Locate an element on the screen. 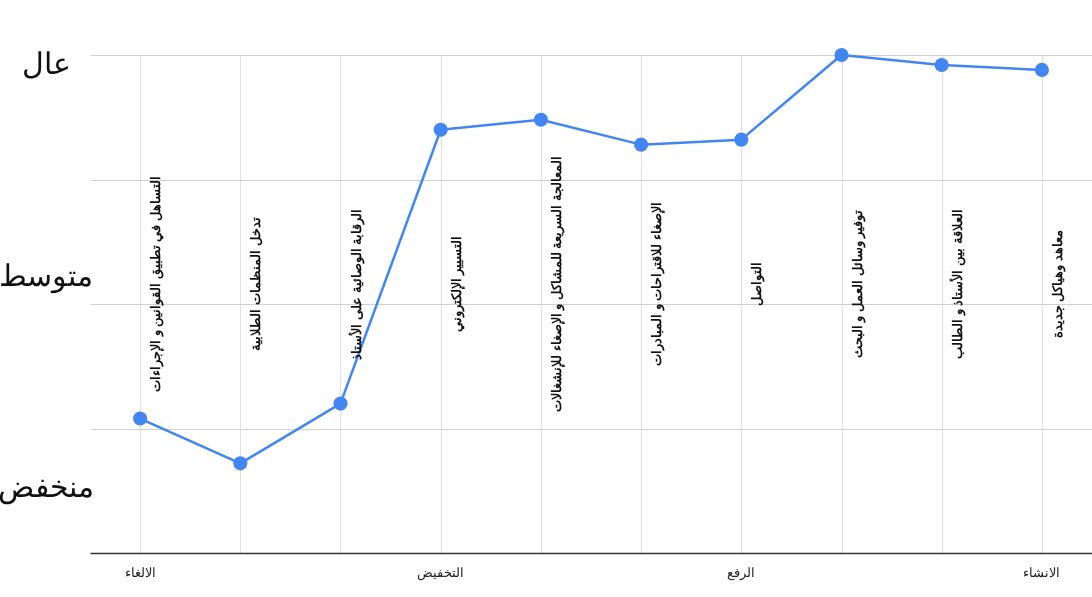 The width and height of the screenshot is (1092, 597). annotation: متوسط is located at coordinates (46, 276).